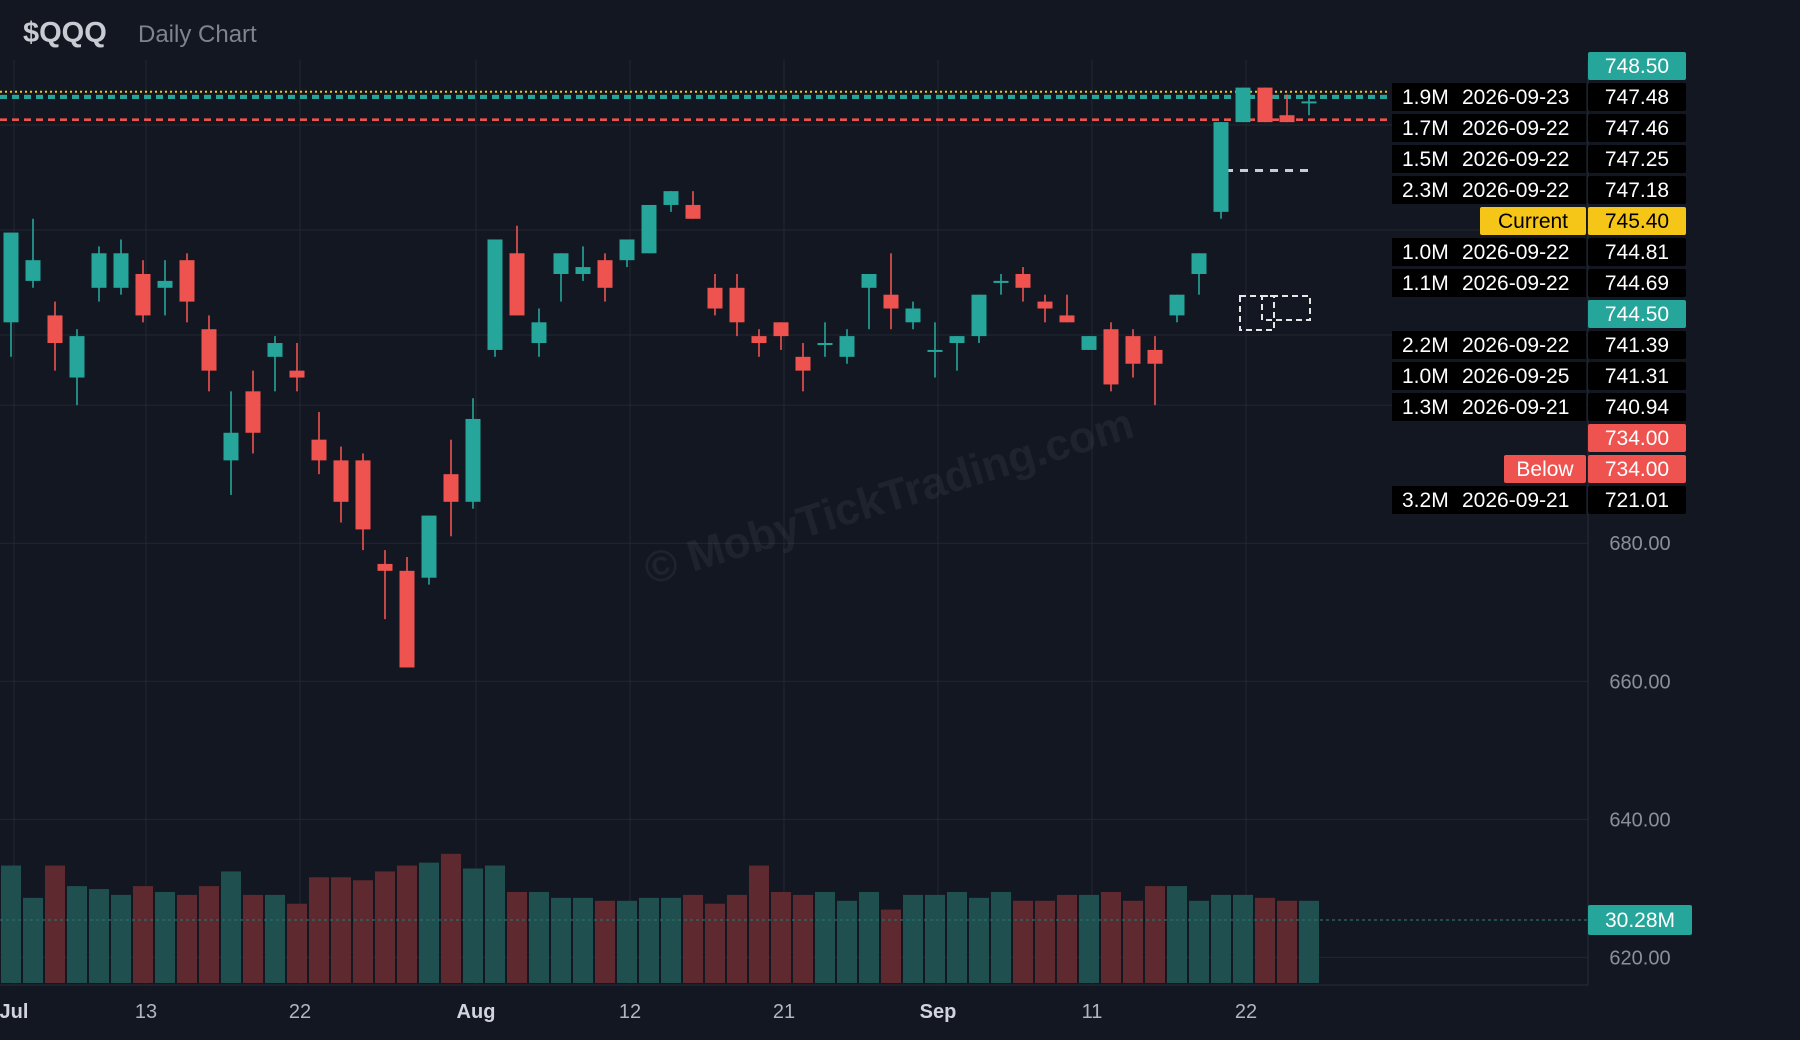 This screenshot has width=1800, height=1040. Describe the element at coordinates (65, 33) in the screenshot. I see `symbol-title: $QQQ` at that location.